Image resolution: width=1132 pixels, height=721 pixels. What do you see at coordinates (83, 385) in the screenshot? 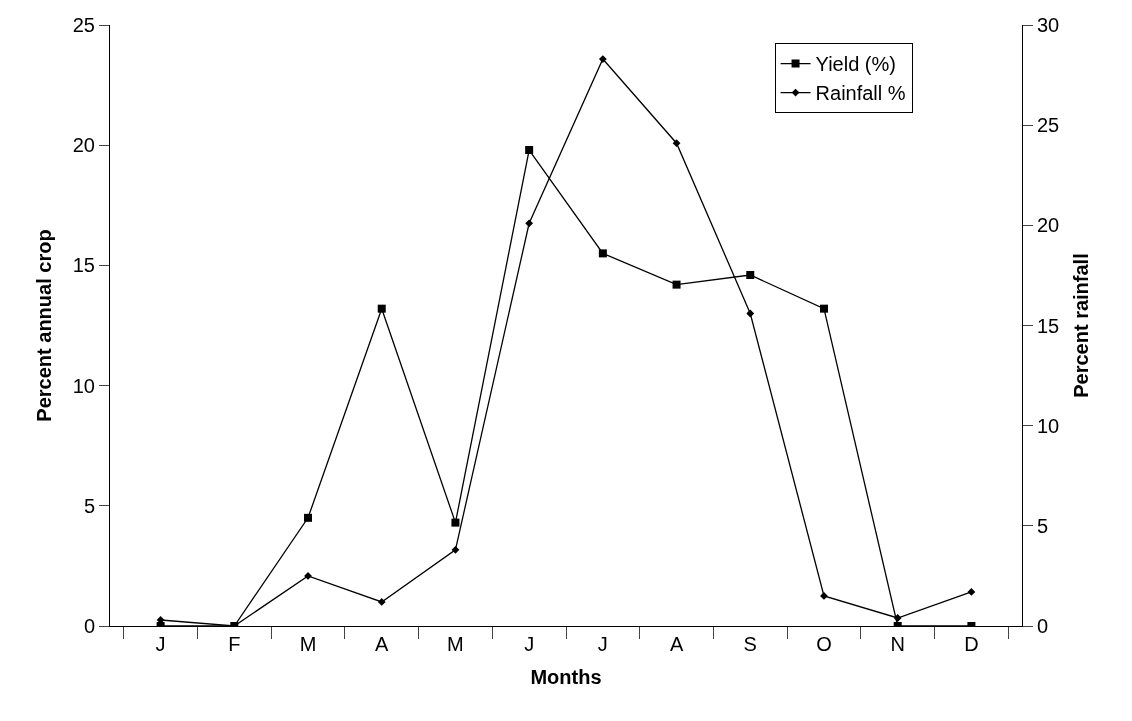
I see `y-tick-label: 10` at bounding box center [83, 385].